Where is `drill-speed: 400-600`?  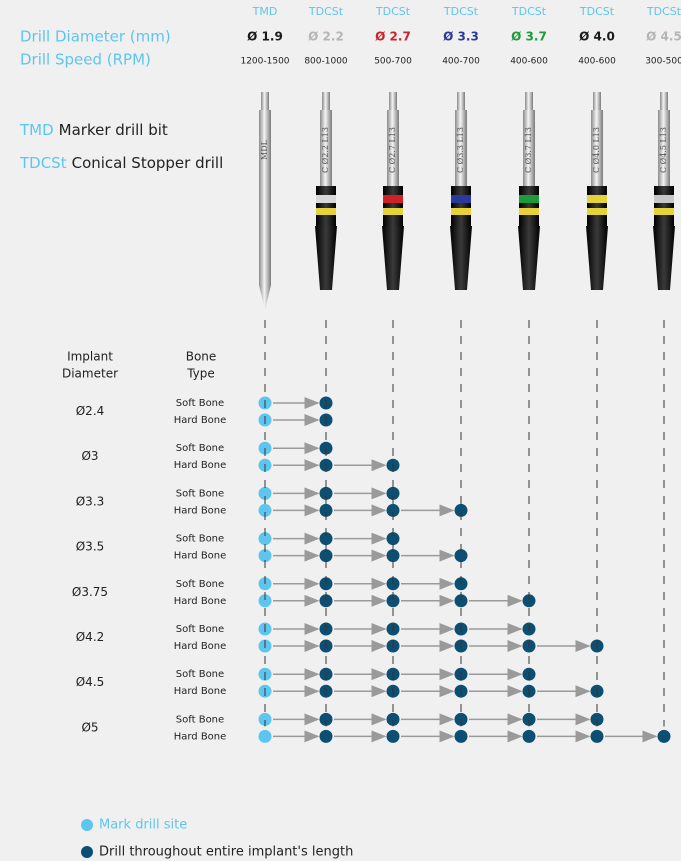
drill-speed: 400-600 is located at coordinates (597, 62).